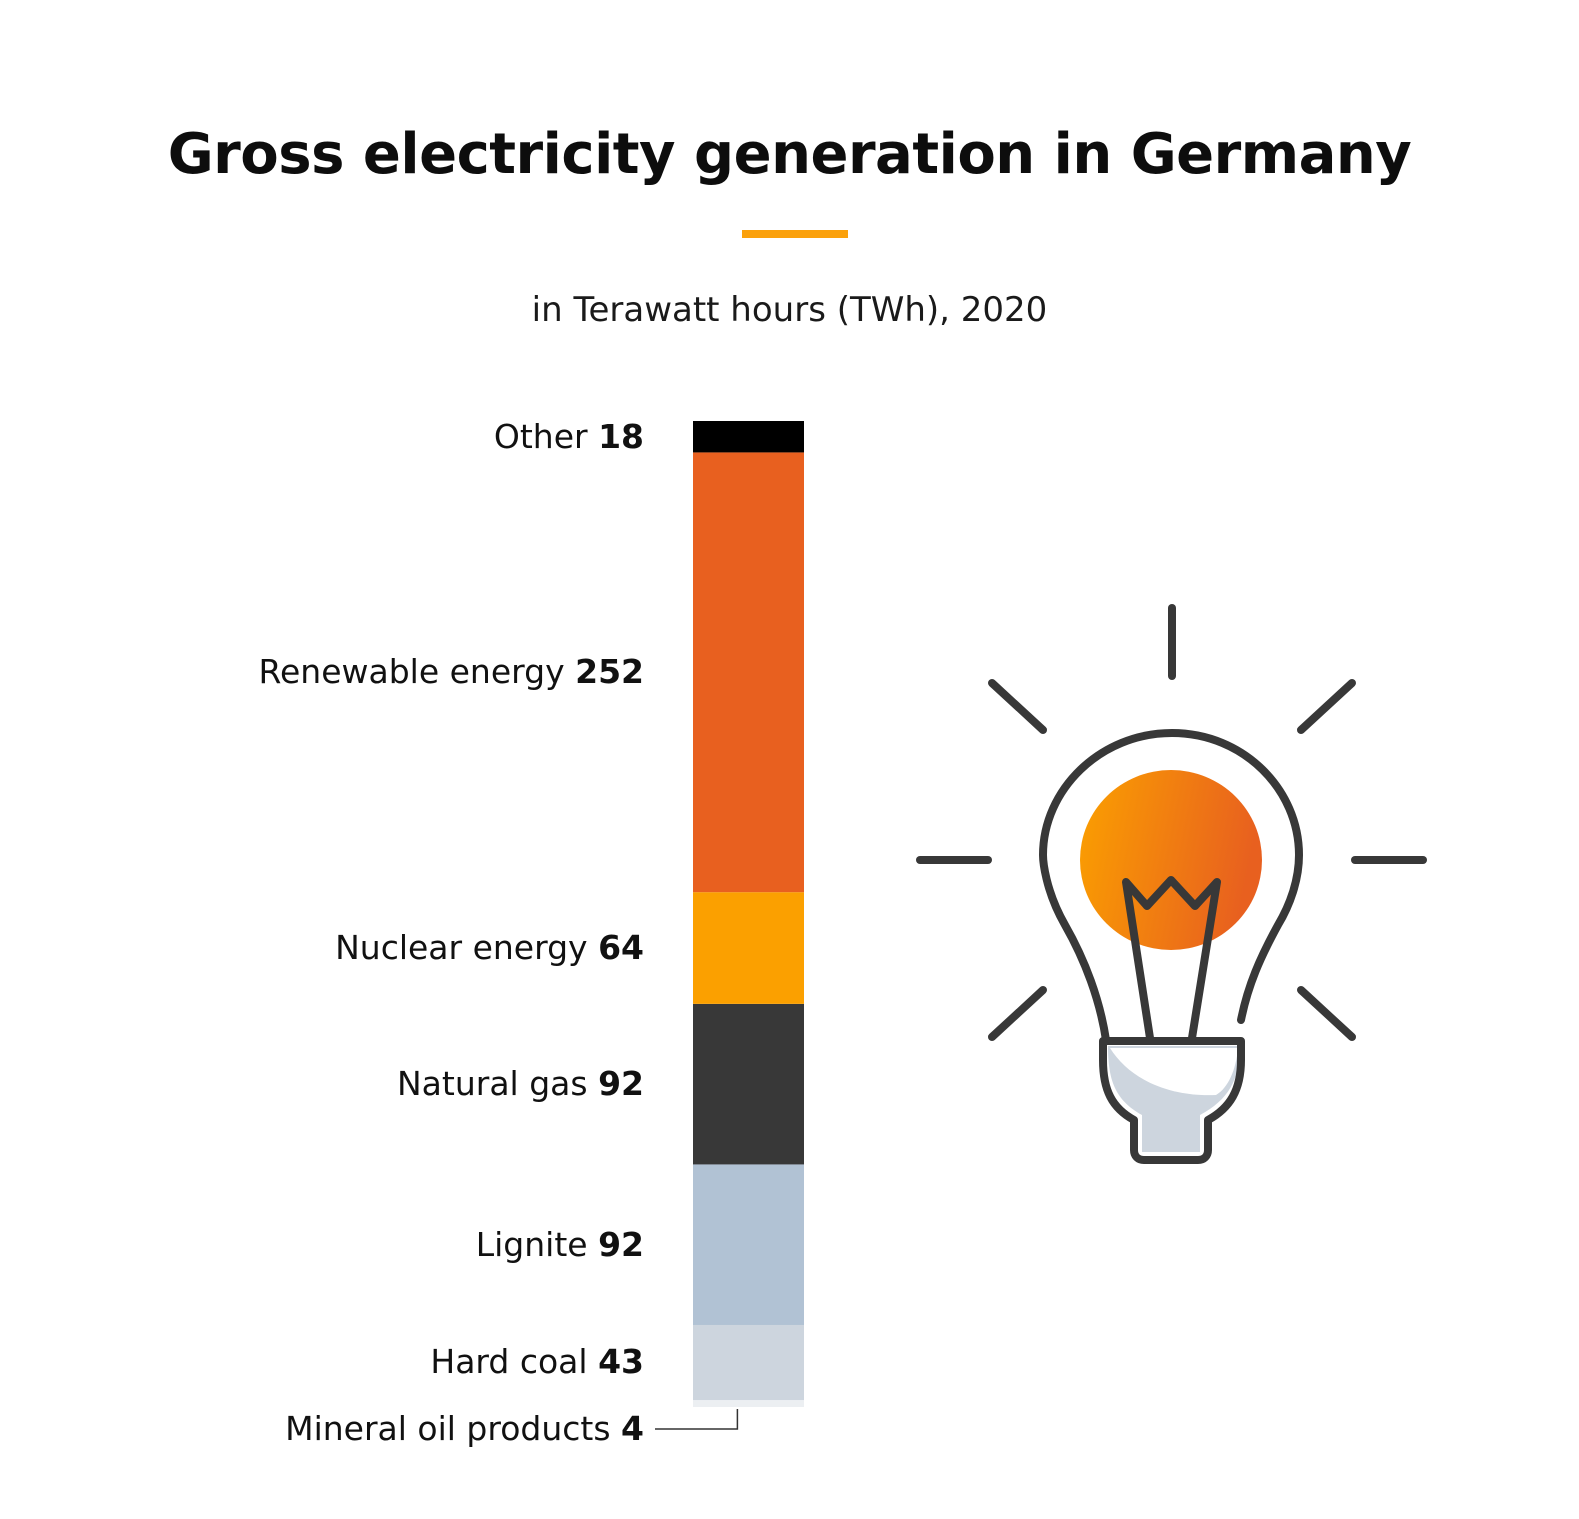 The image size is (1579, 1519). What do you see at coordinates (789, 310) in the screenshot?
I see `chart-subtitle: in Terawatt hours (TWh), 2020` at bounding box center [789, 310].